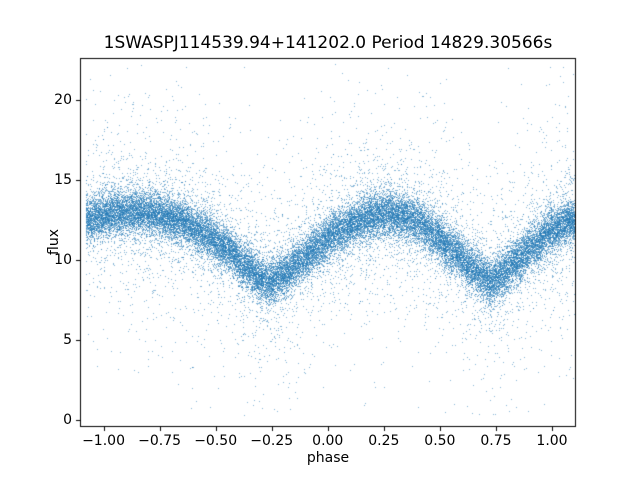  I want to click on x-tick-label: −0.25, so click(272, 441).